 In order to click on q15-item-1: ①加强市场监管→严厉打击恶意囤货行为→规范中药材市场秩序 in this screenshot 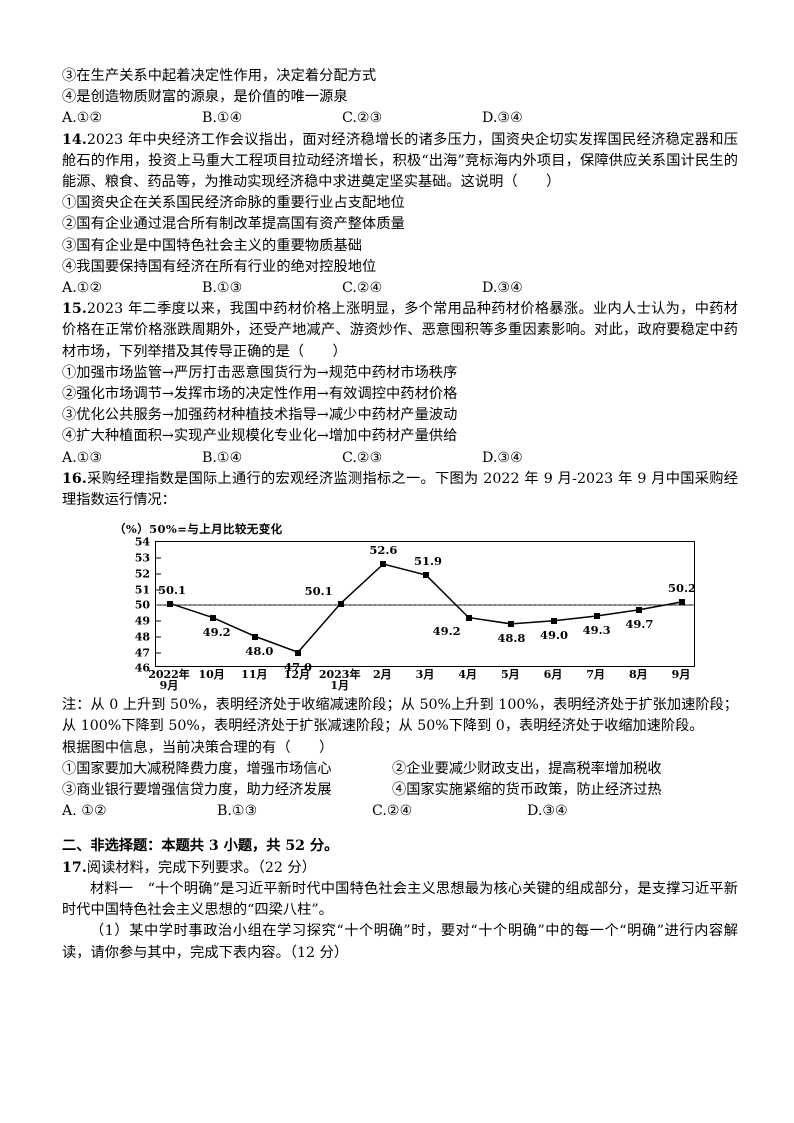, I will do `click(260, 372)`.